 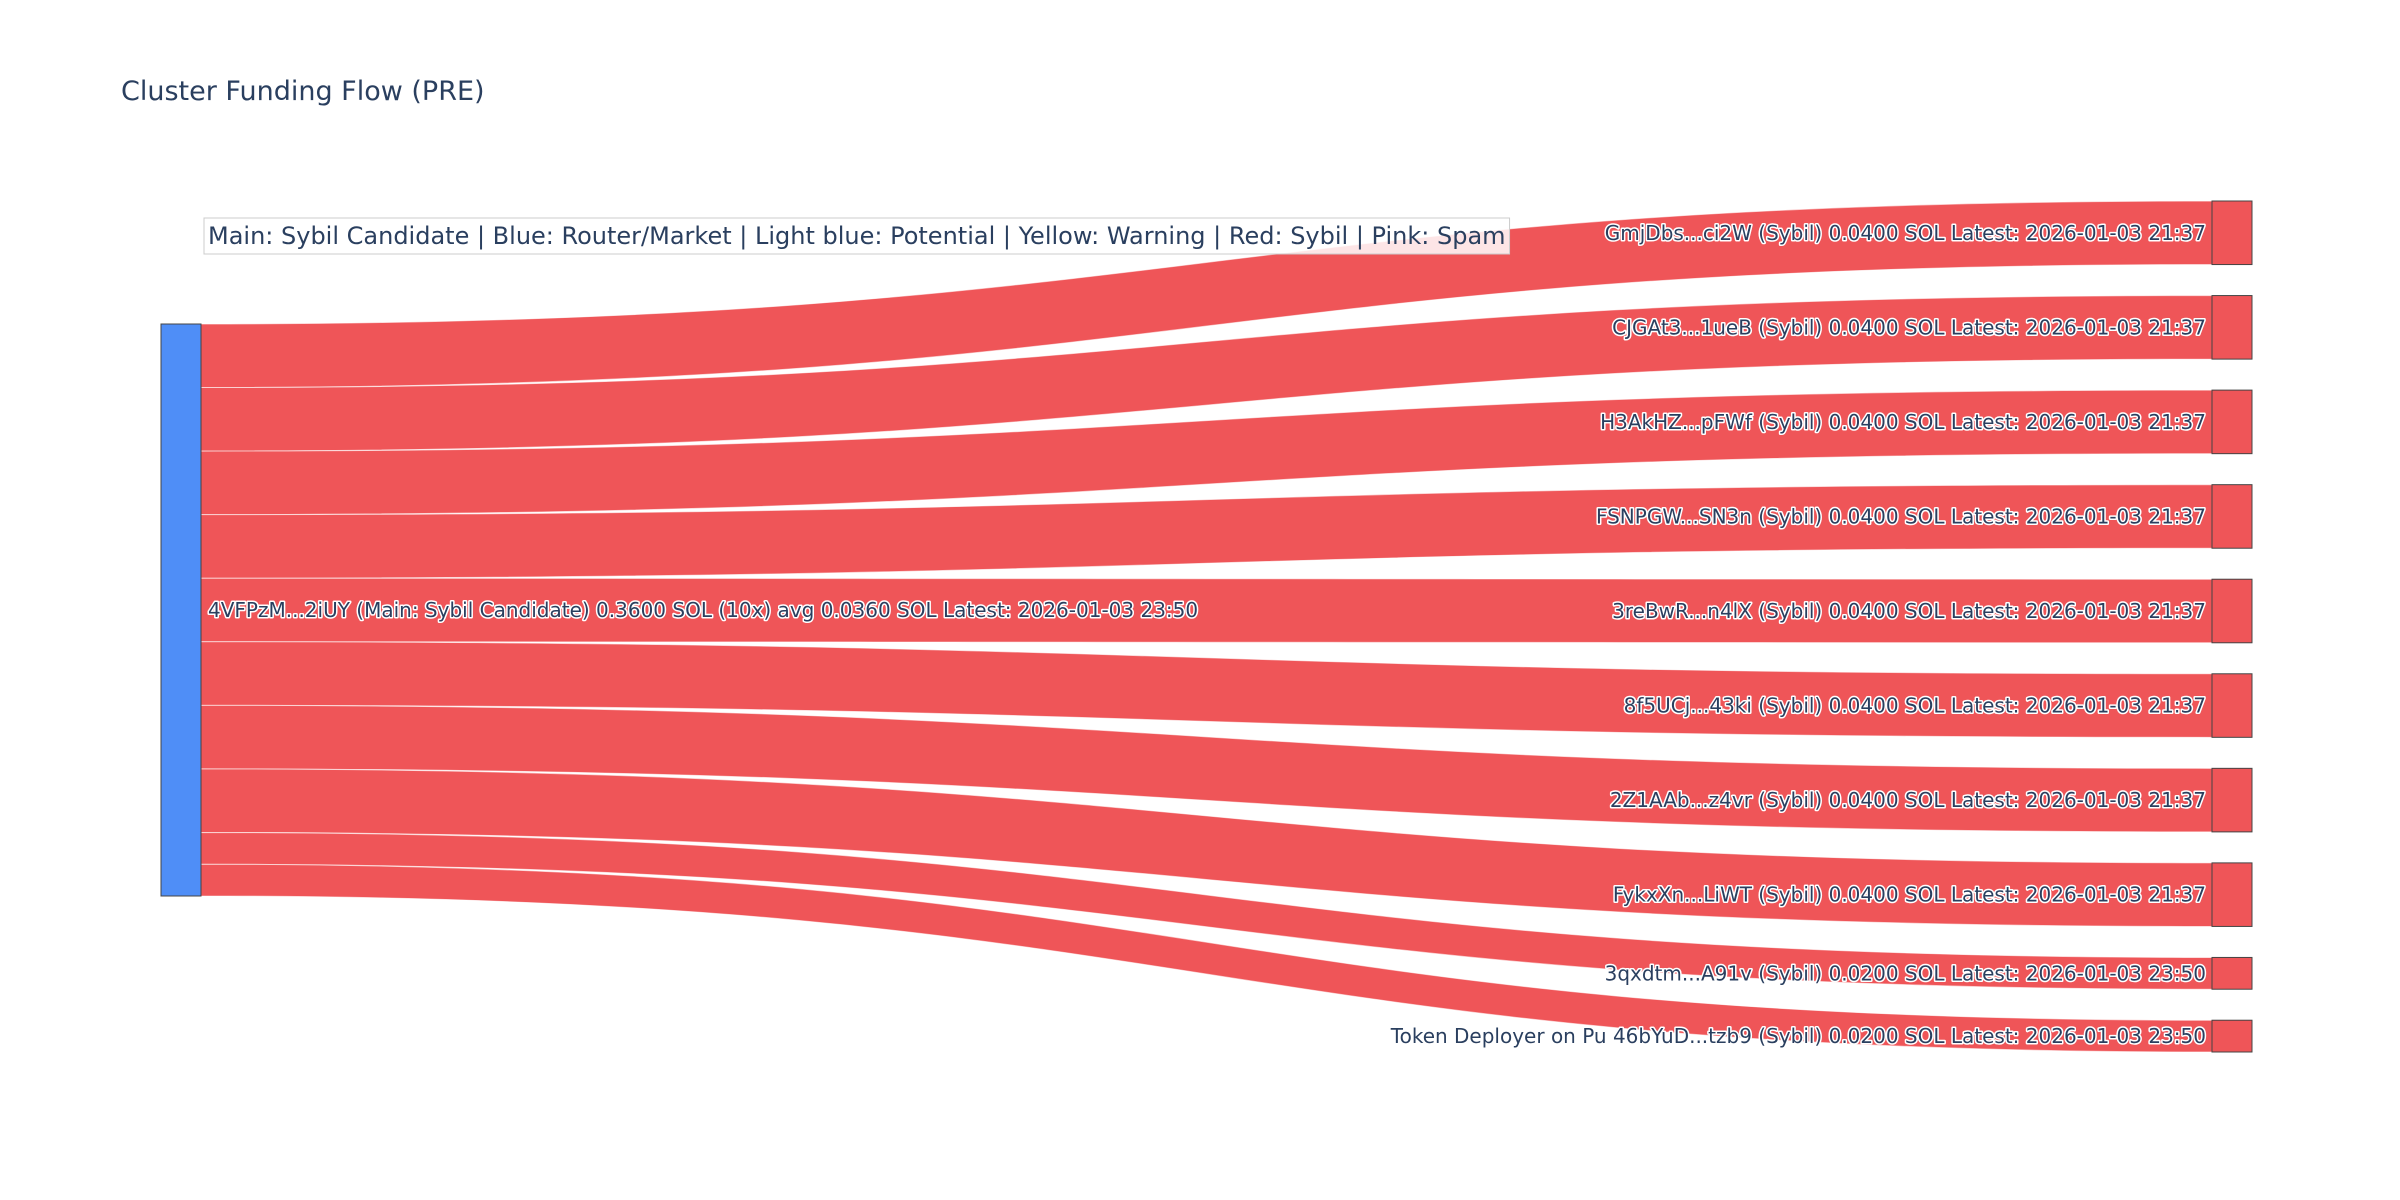 What do you see at coordinates (303, 91) in the screenshot?
I see `chart-title: Cluster Funding Flow (PRE)` at bounding box center [303, 91].